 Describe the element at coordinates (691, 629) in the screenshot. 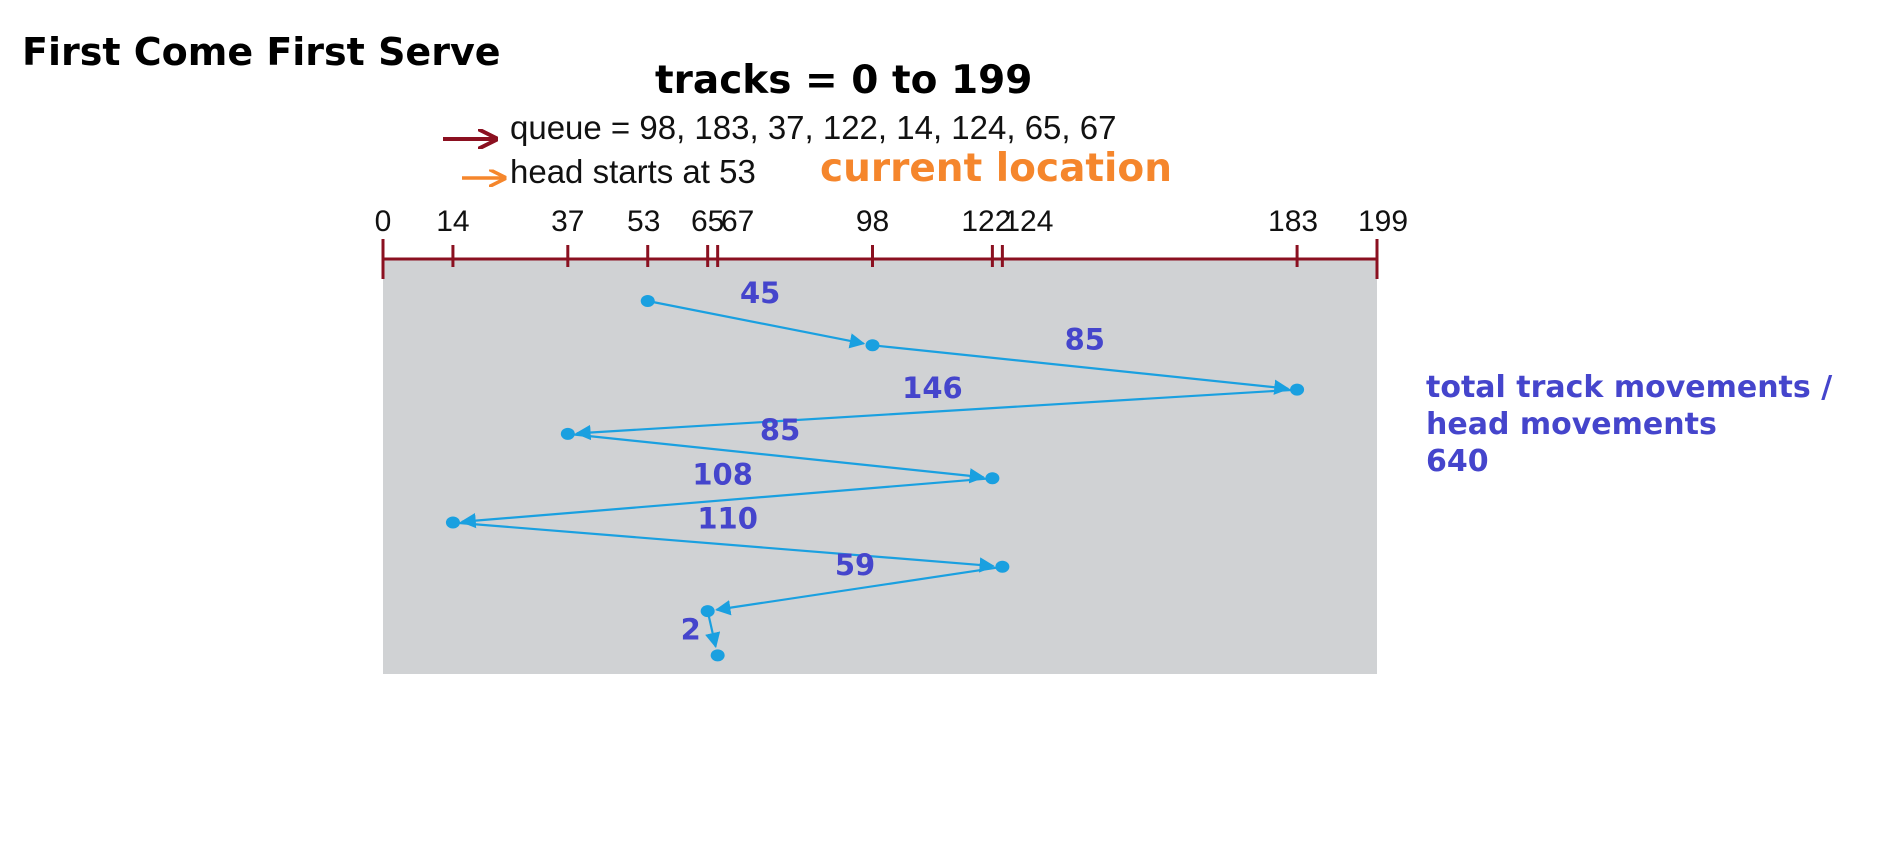

I see `movement-label-8: 2` at that location.